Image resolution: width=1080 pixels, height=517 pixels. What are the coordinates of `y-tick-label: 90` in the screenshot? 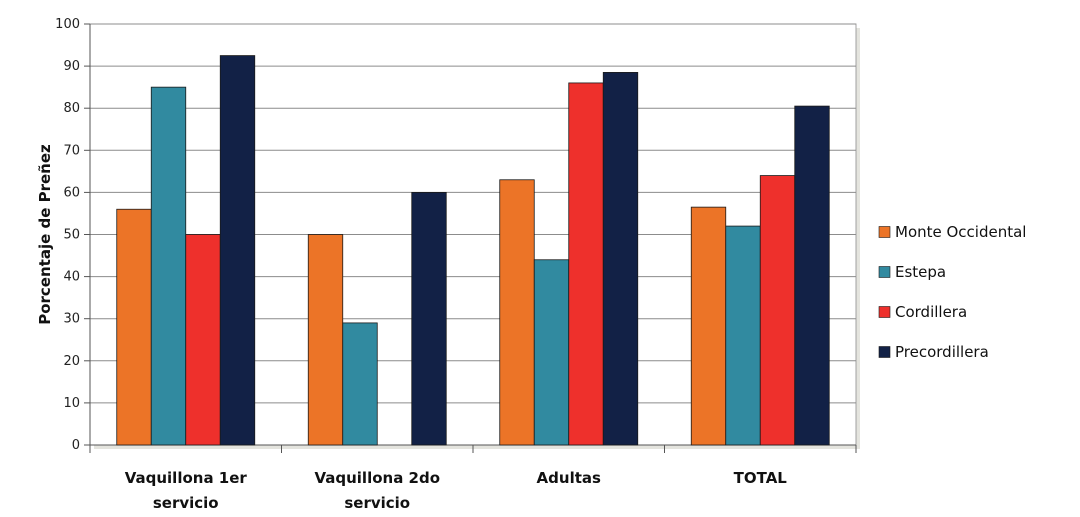 It's located at (71, 66).